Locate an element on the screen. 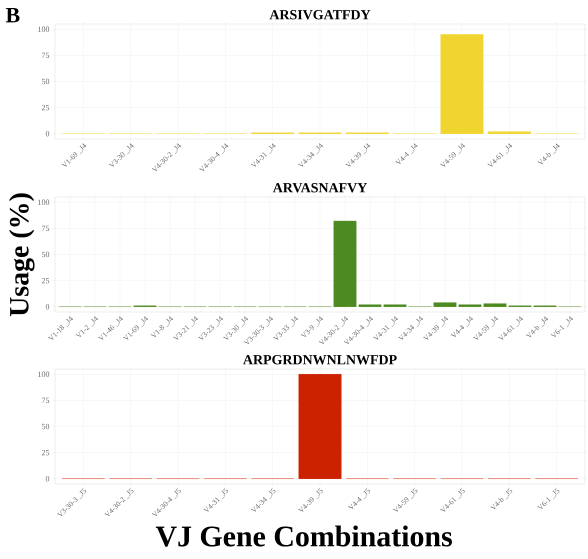  x-axis-title: VJ Gene Combinations is located at coordinates (304, 536).